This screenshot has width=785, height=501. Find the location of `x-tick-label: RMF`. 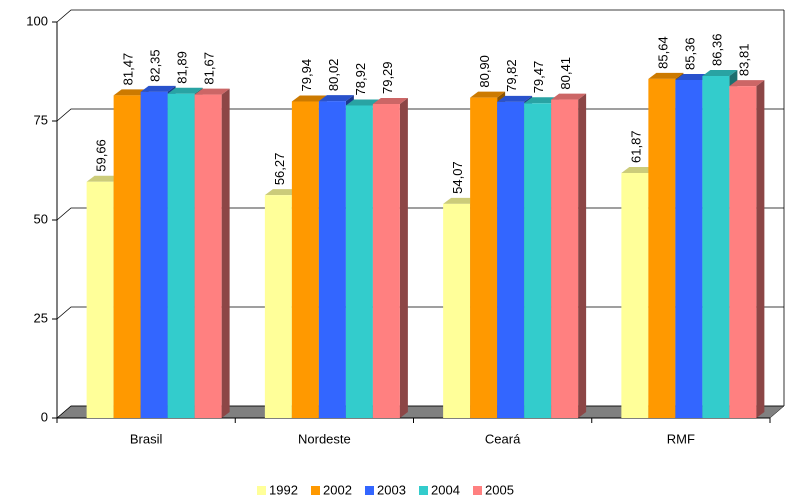

x-tick-label: RMF is located at coordinates (681, 438).